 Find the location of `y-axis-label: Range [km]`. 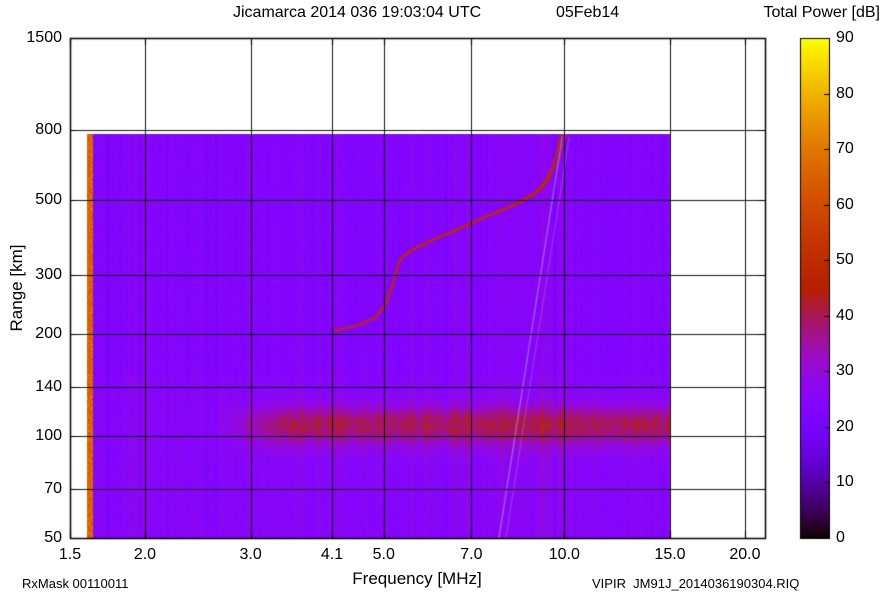

y-axis-label: Range [km] is located at coordinates (16, 288).